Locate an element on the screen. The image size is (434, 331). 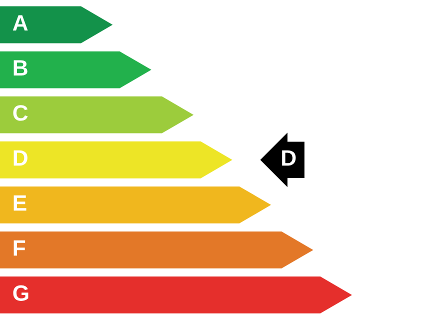
y-tick-label: F is located at coordinates (20, 248).